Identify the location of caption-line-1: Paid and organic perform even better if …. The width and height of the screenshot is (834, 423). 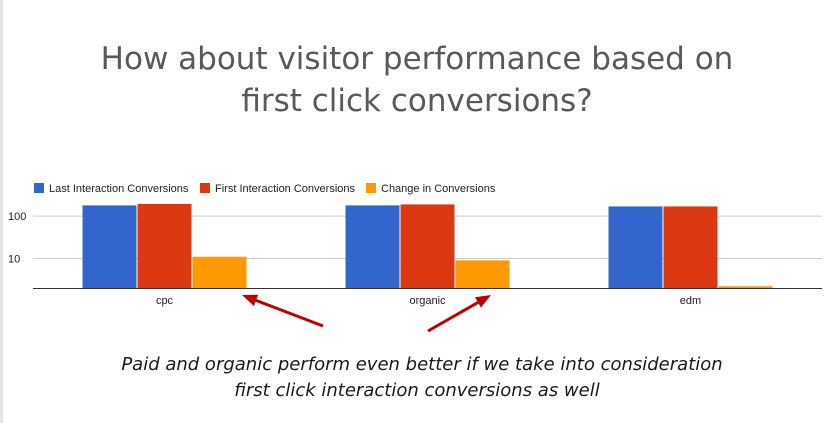
(422, 364).